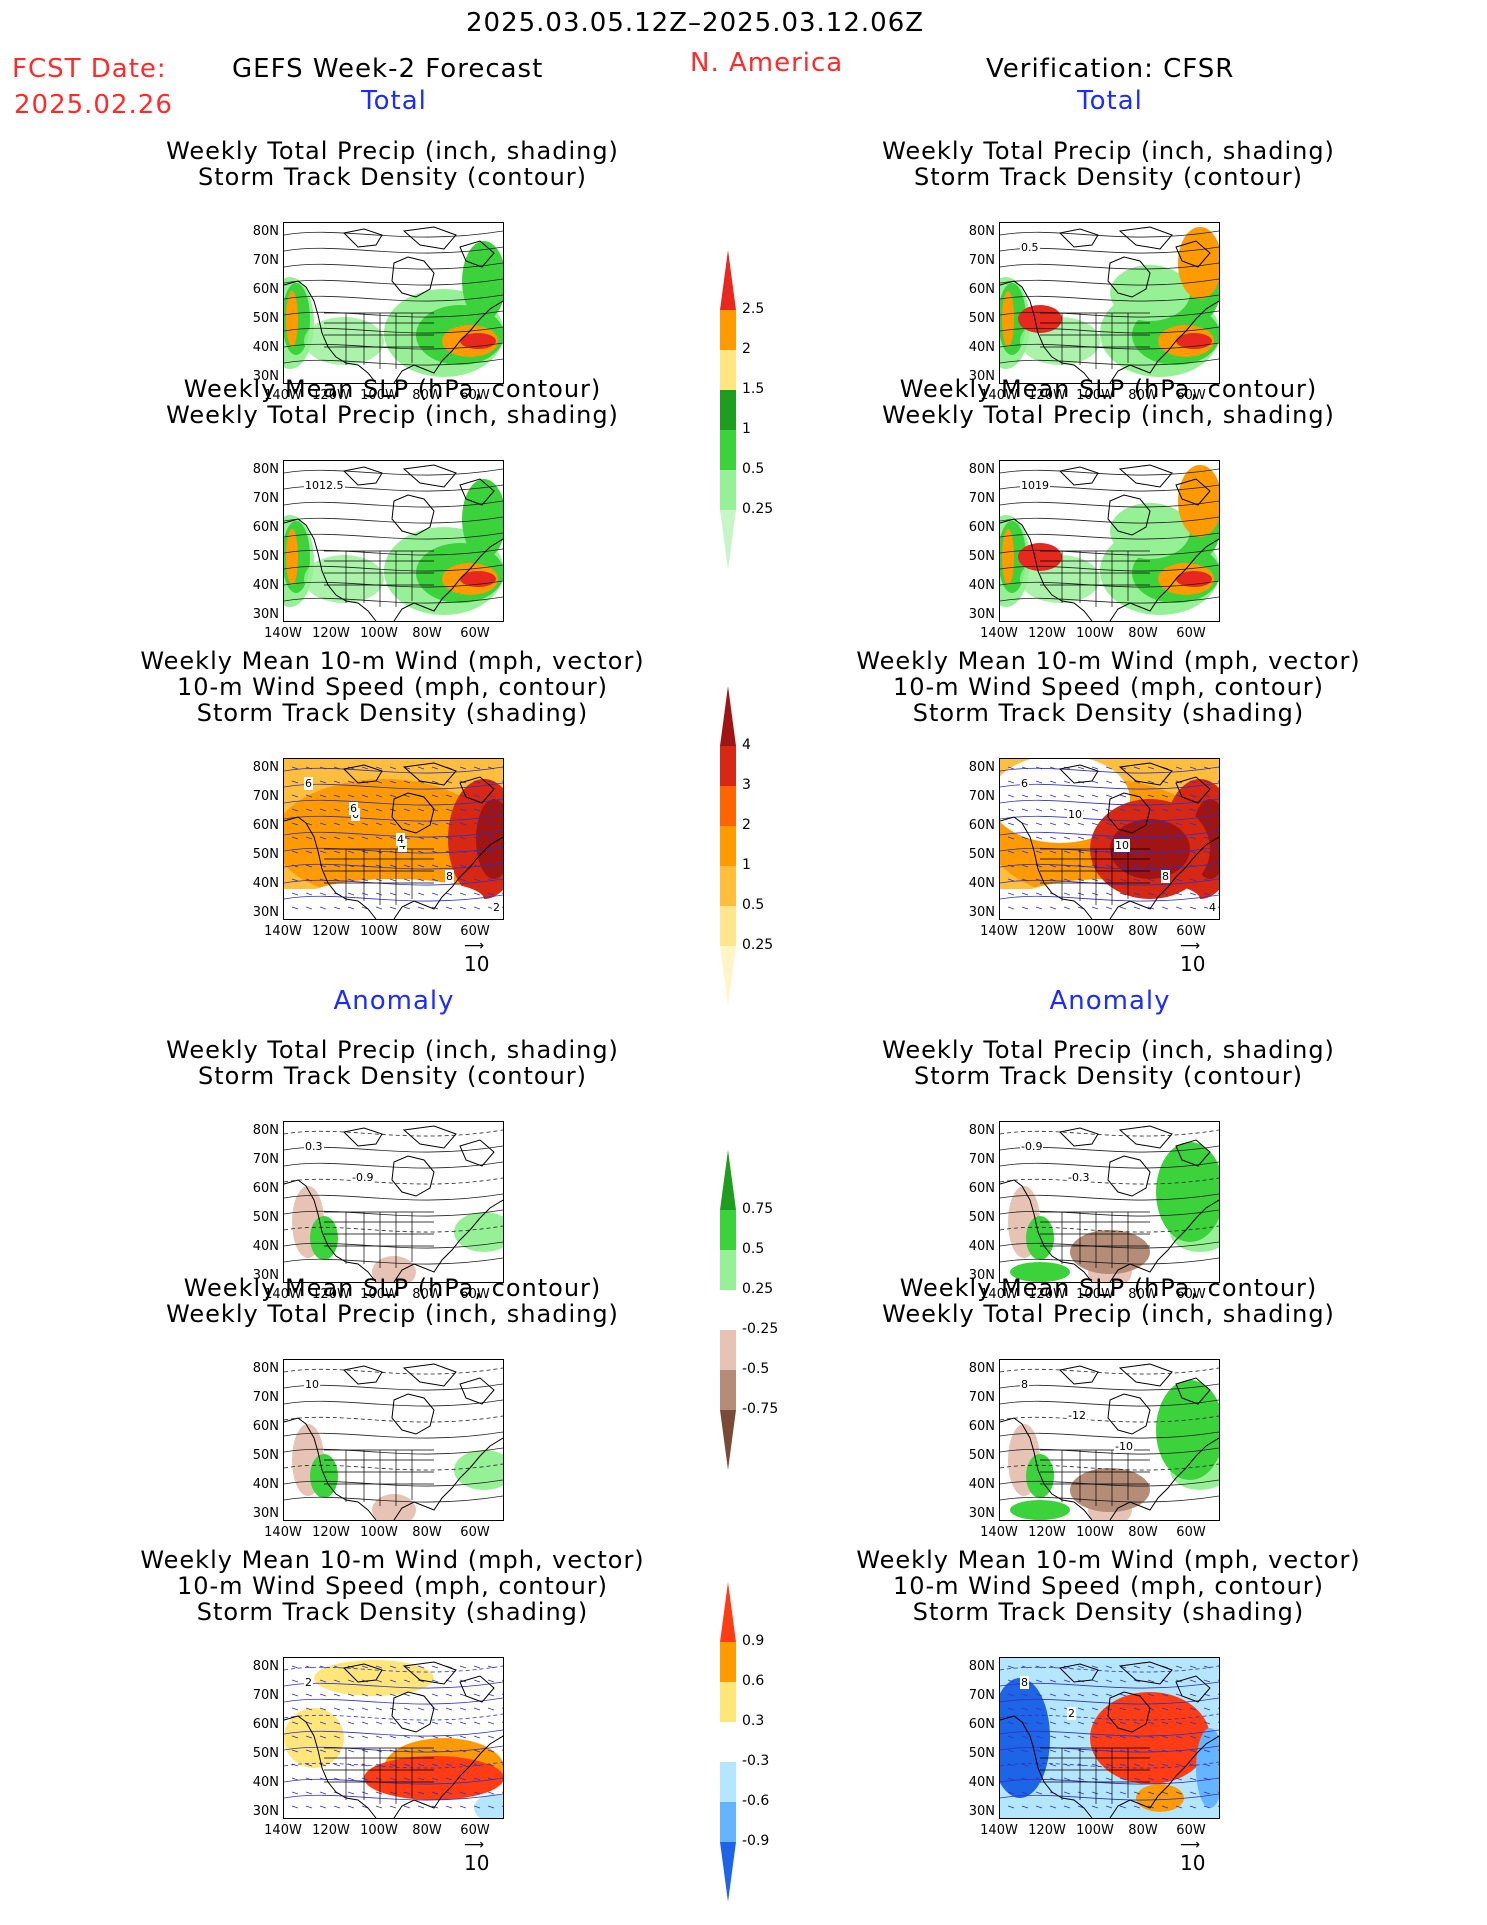  What do you see at coordinates (393, 839) in the screenshot?
I see `map-plot: 6648264` at bounding box center [393, 839].